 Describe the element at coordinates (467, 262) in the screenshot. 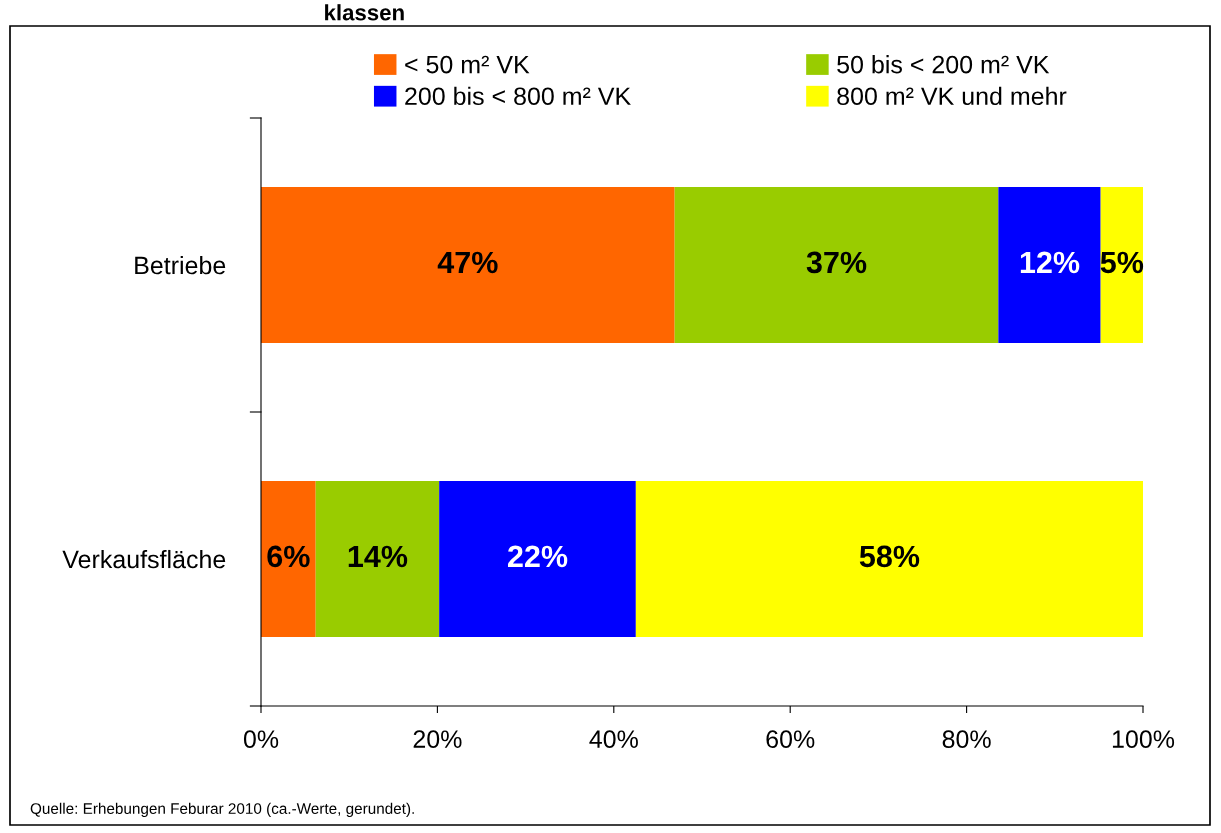

I see `data-label: 47%` at that location.